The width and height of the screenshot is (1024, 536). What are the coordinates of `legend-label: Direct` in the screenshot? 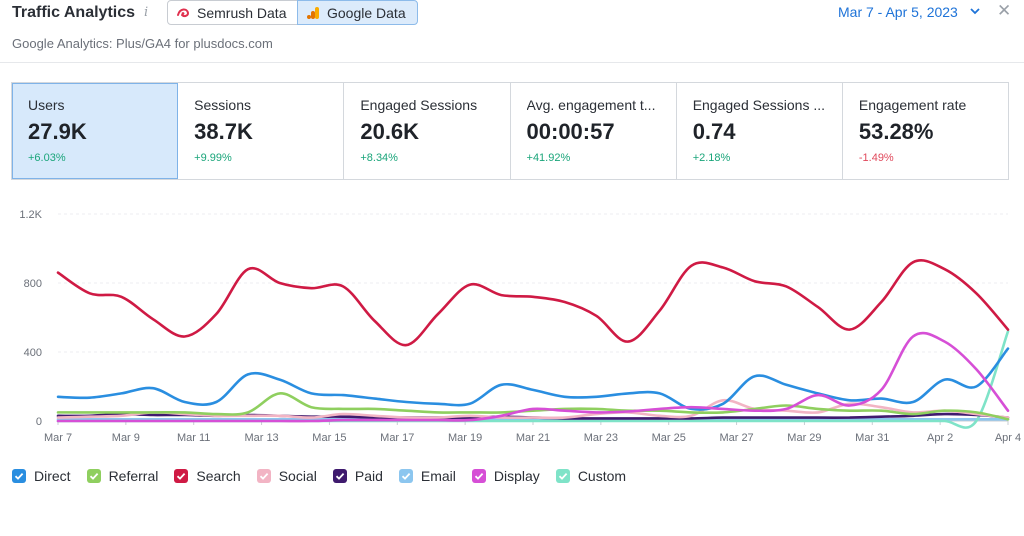 It's located at (52, 476).